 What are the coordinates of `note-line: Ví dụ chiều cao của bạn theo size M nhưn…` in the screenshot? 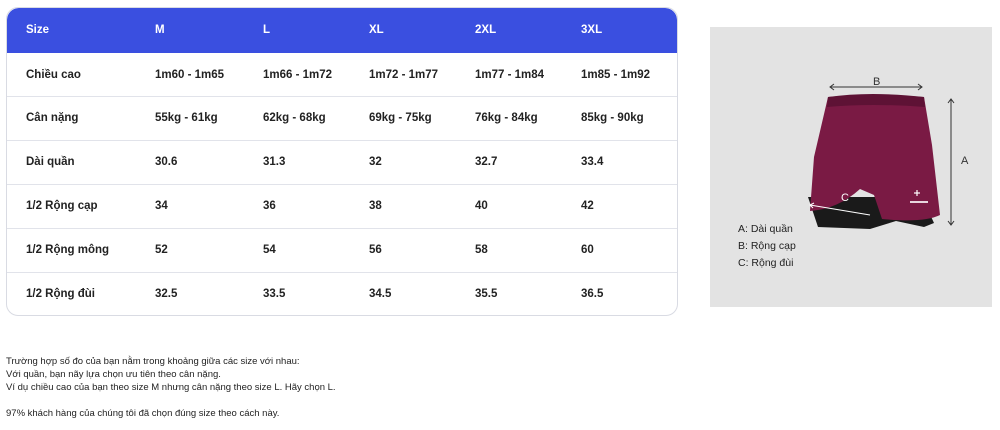 It's located at (171, 387).